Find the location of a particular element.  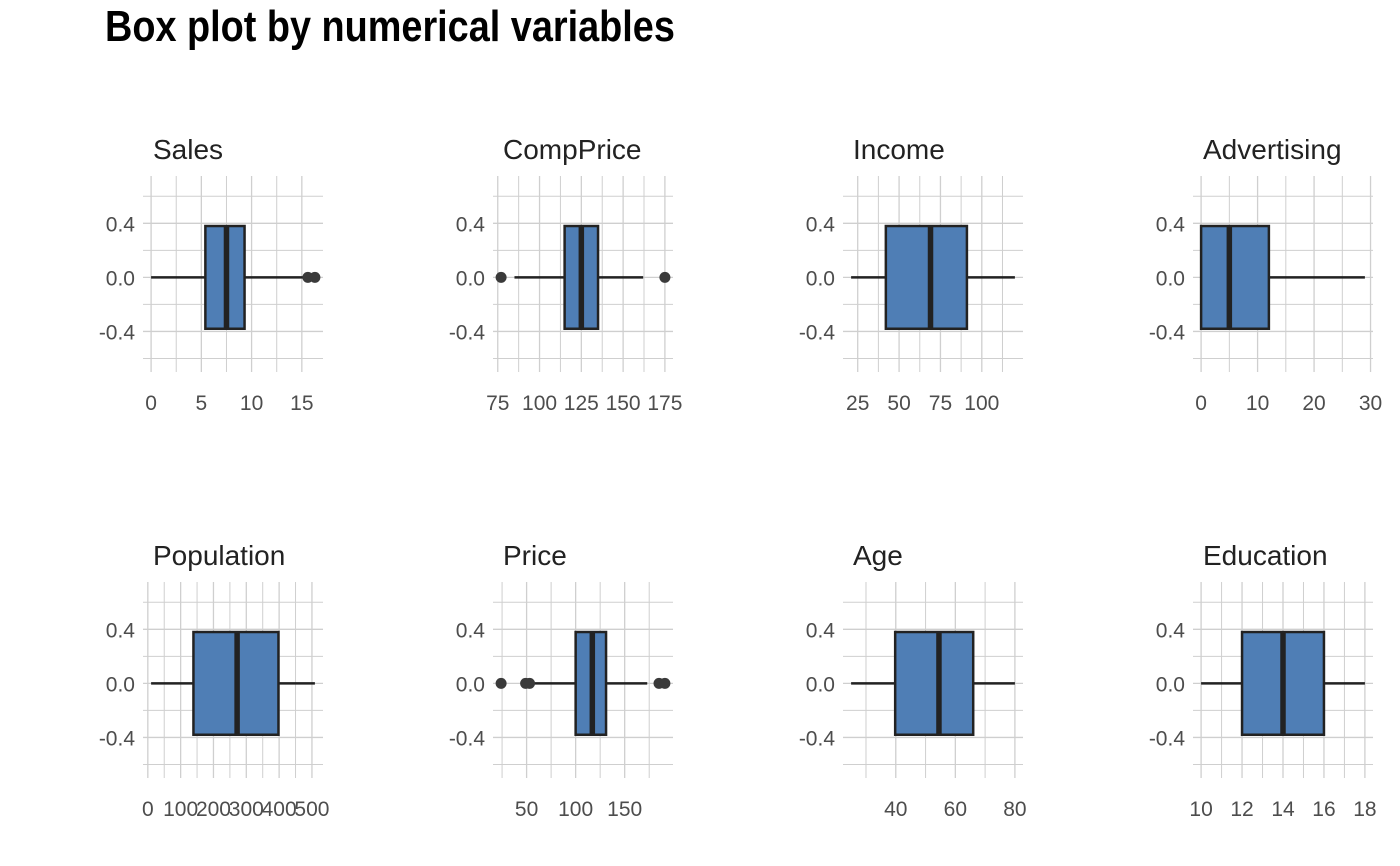

x-tick-label: 40 is located at coordinates (895, 809).